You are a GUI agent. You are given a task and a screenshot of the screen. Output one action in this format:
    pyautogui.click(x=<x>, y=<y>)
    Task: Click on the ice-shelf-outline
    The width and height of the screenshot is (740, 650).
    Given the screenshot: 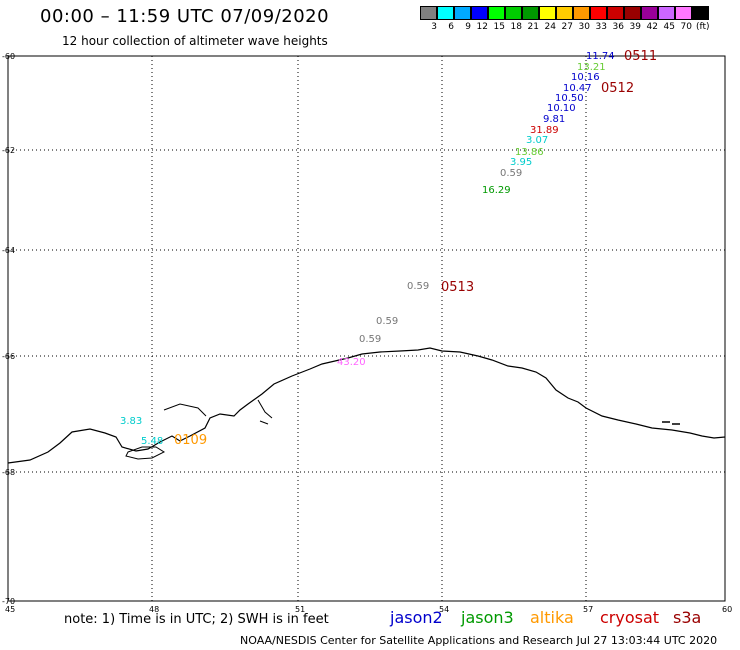 What is the action you would take?
    pyautogui.click(x=218, y=412)
    